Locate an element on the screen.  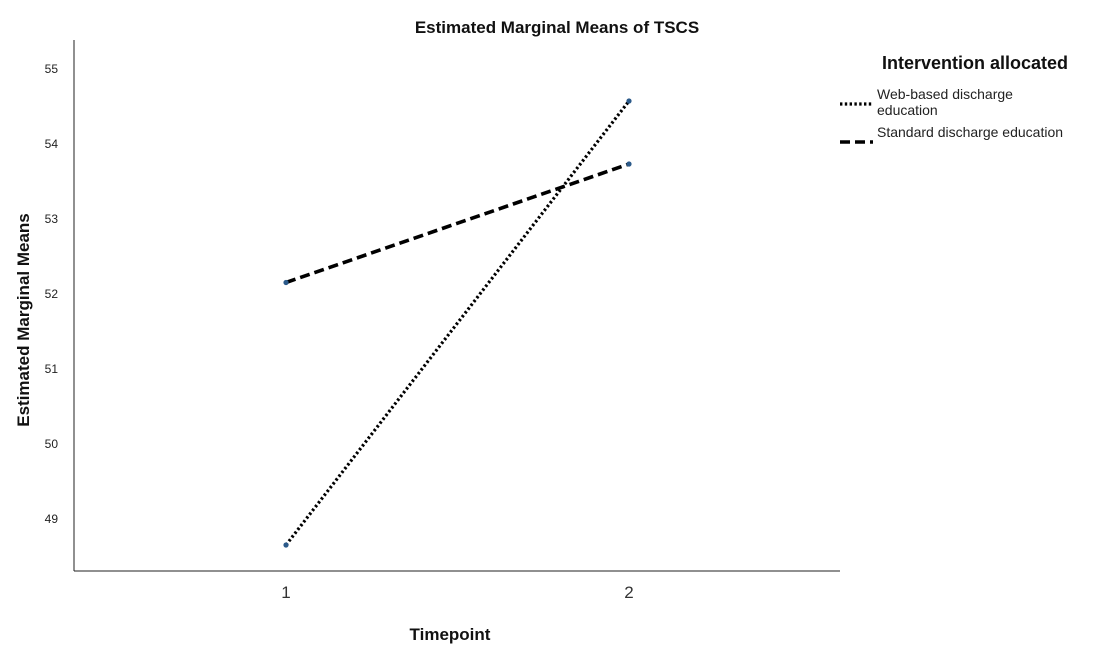
legend-label: Web-based discharge is located at coordinates (945, 94).